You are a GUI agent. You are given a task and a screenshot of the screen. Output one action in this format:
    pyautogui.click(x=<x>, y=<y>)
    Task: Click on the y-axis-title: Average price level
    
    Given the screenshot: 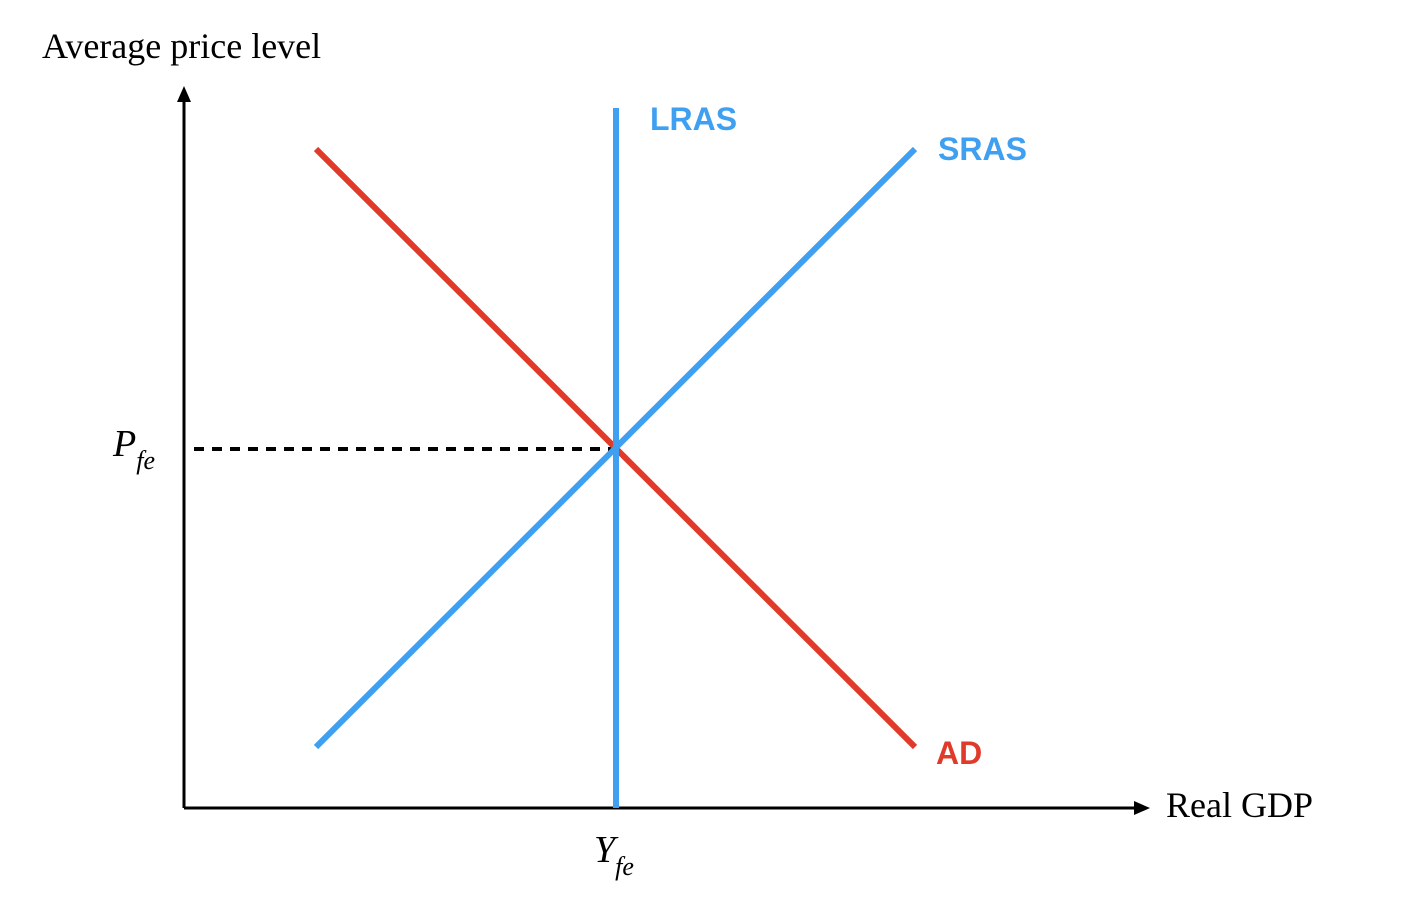 What is the action you would take?
    pyautogui.click(x=181, y=46)
    